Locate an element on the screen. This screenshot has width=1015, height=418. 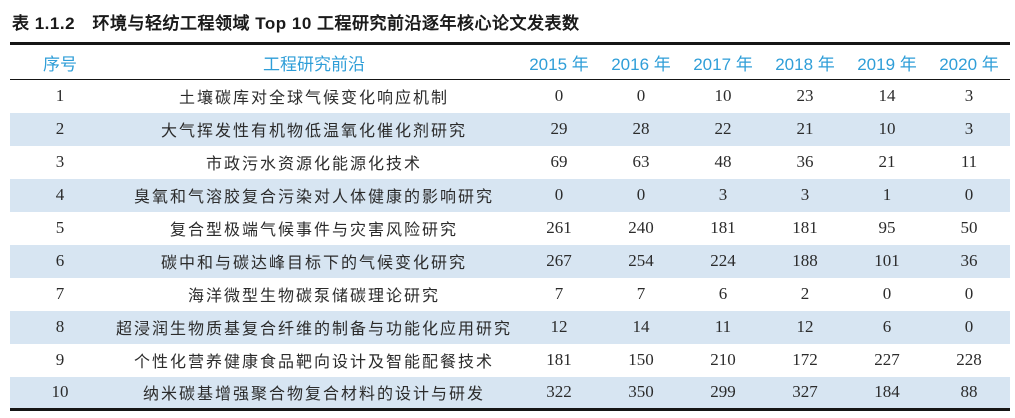
header-year-2020: 2020 年 is located at coordinates (969, 61).